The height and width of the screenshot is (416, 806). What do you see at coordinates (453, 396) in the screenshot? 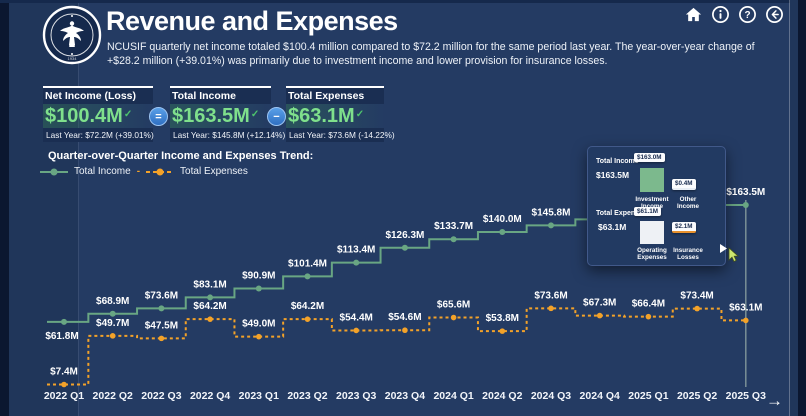
I see `x-axis-label: 2024 Q1` at bounding box center [453, 396].